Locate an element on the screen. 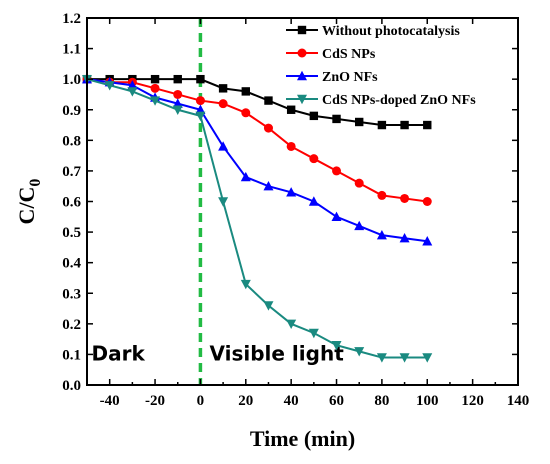 The height and width of the screenshot is (464, 550). region-label-1: Visible light is located at coordinates (276, 354).